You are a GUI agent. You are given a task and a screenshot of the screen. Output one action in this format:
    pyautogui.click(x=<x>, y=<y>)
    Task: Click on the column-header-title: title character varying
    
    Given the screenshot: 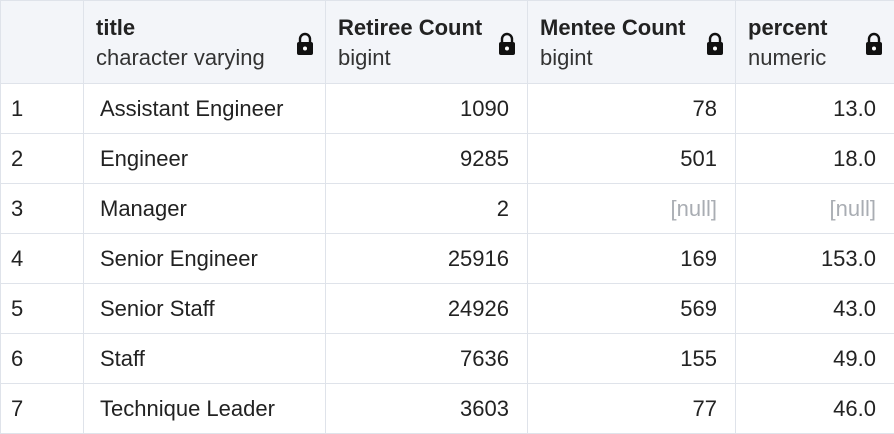 What is the action you would take?
    pyautogui.click(x=204, y=42)
    